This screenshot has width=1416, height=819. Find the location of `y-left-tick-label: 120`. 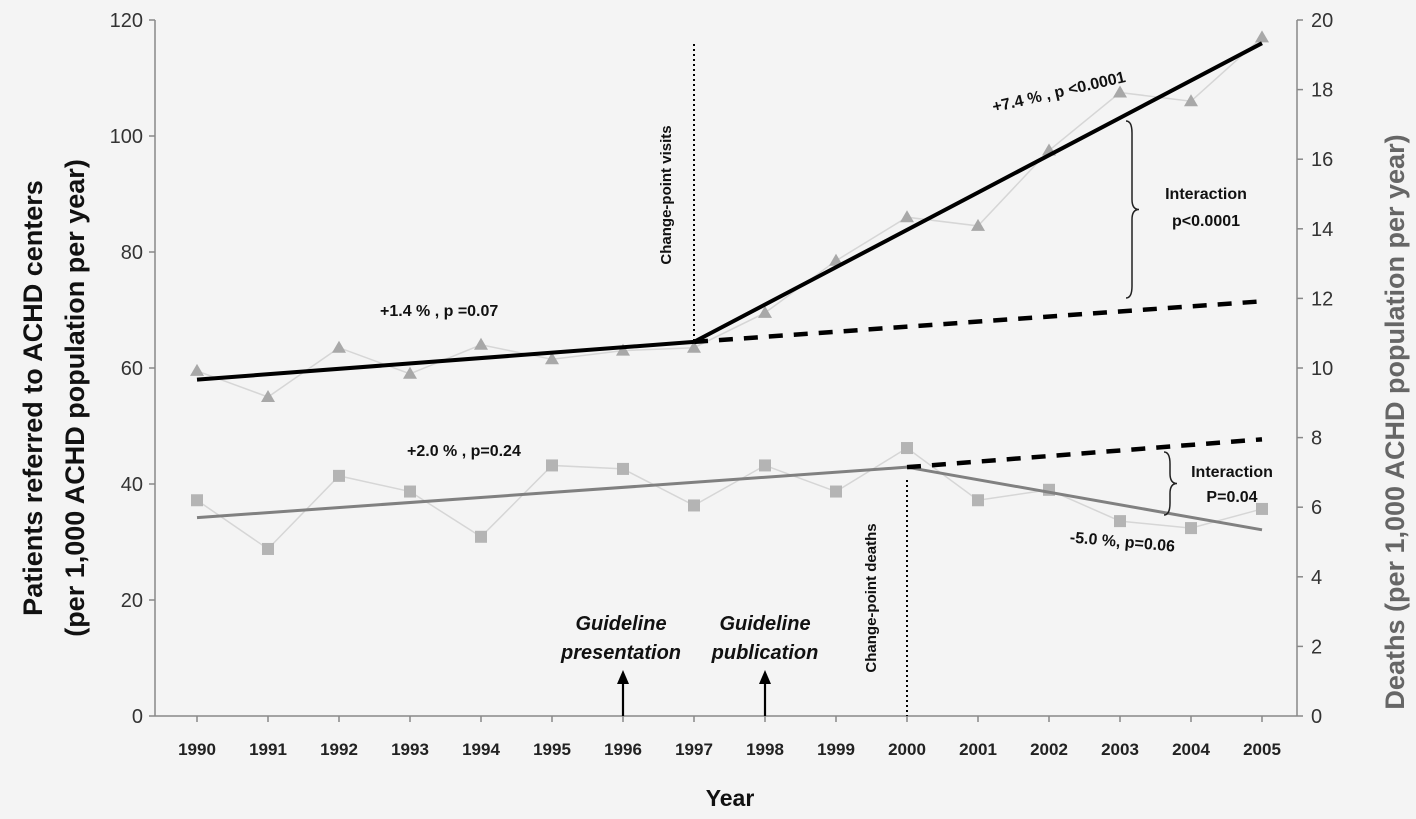

y-left-tick-label: 120 is located at coordinates (126, 21).